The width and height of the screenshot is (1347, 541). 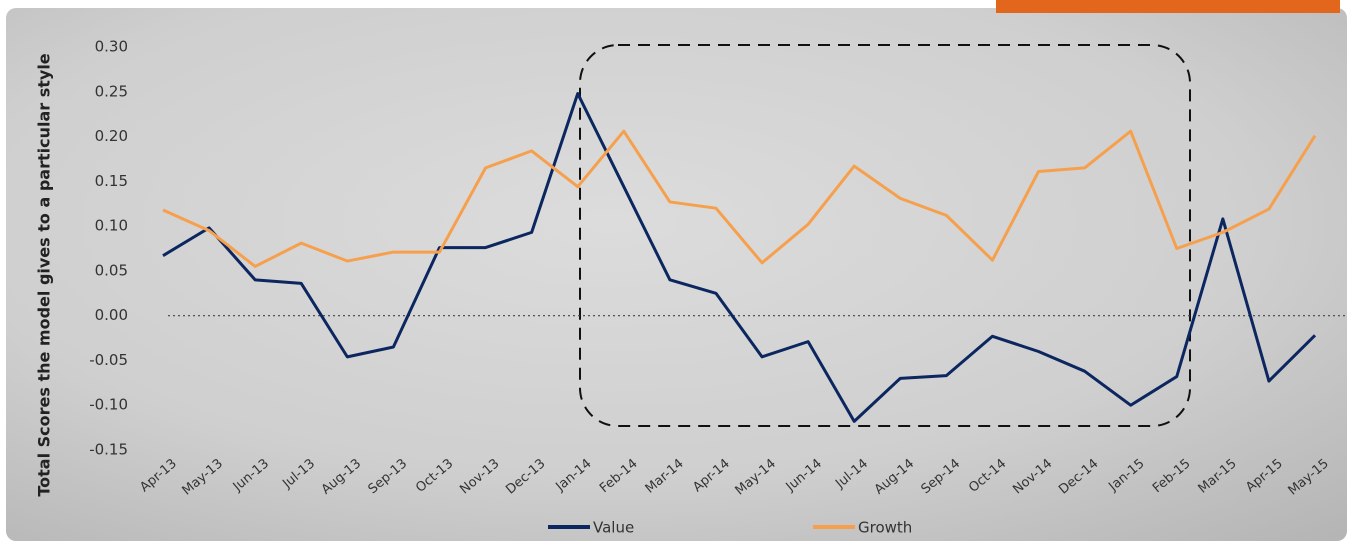 What do you see at coordinates (111, 226) in the screenshot?
I see `y-tick-label: 0.10` at bounding box center [111, 226].